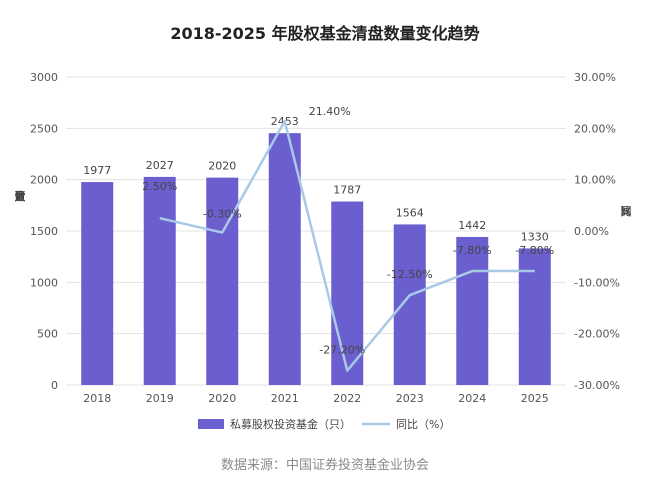 The width and height of the screenshot is (650, 483). Describe the element at coordinates (160, 398) in the screenshot. I see `x-tick-label: 2019` at that location.